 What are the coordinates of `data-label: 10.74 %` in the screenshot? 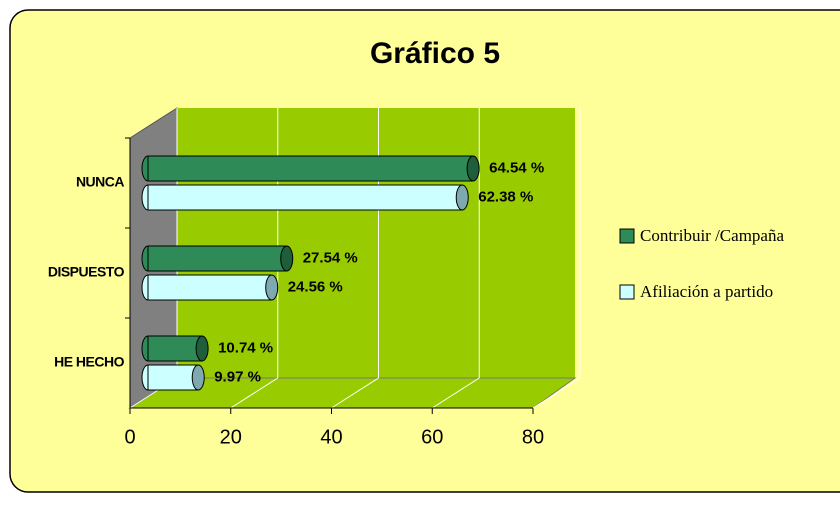 It's located at (245, 347).